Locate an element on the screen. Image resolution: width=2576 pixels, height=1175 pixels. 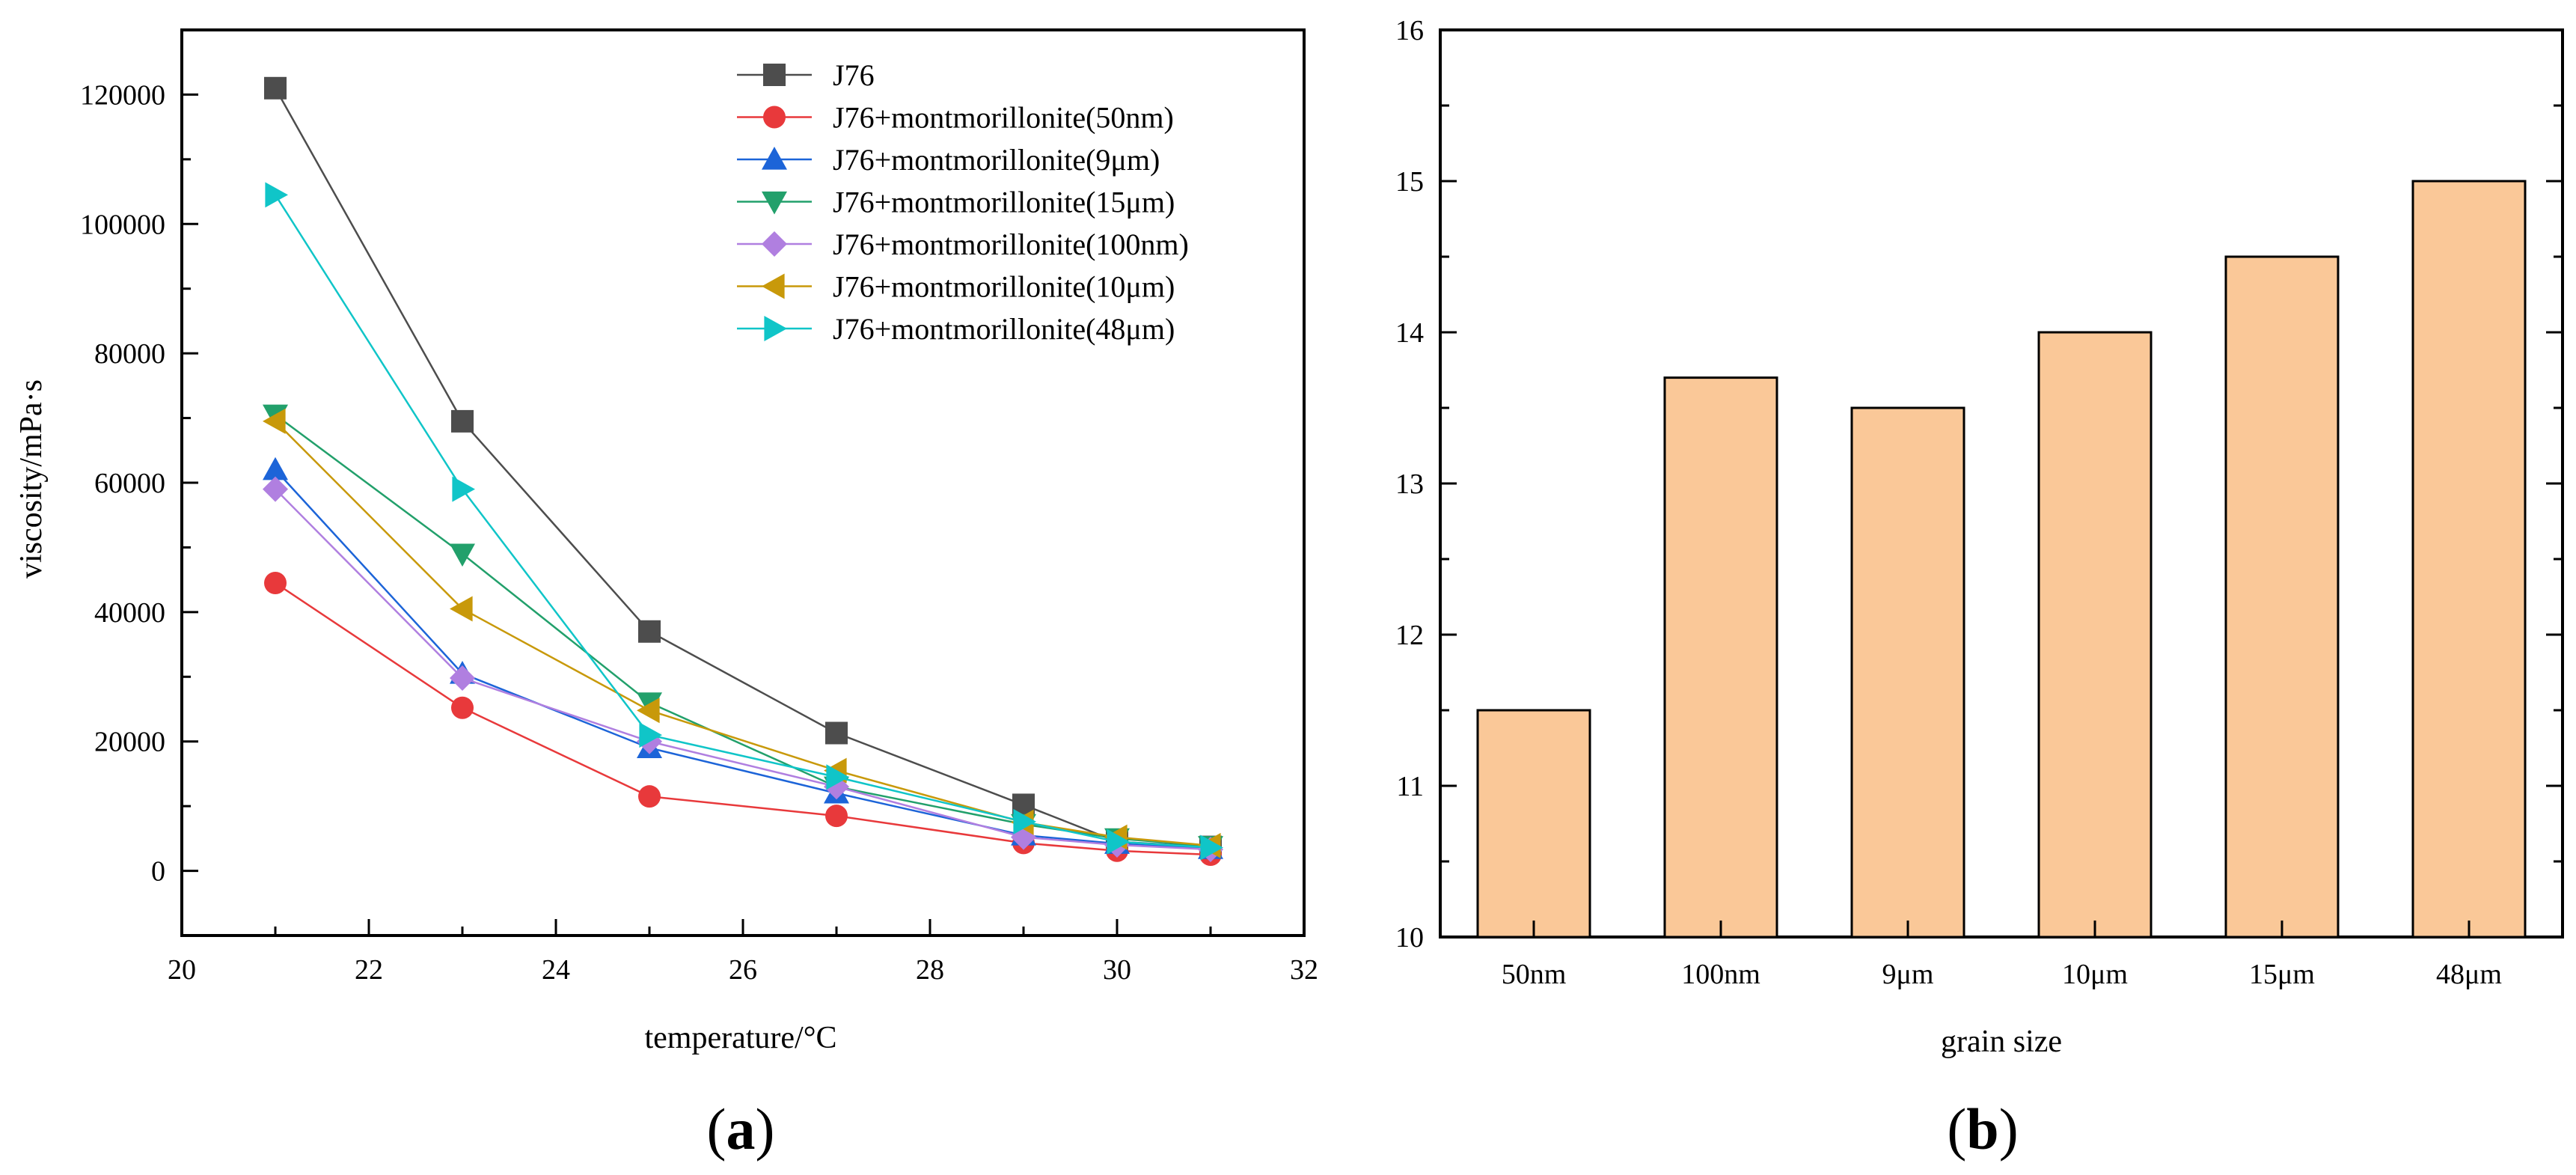
legend-label: J76+montmorillonite(48μm) is located at coordinates (1004, 329).